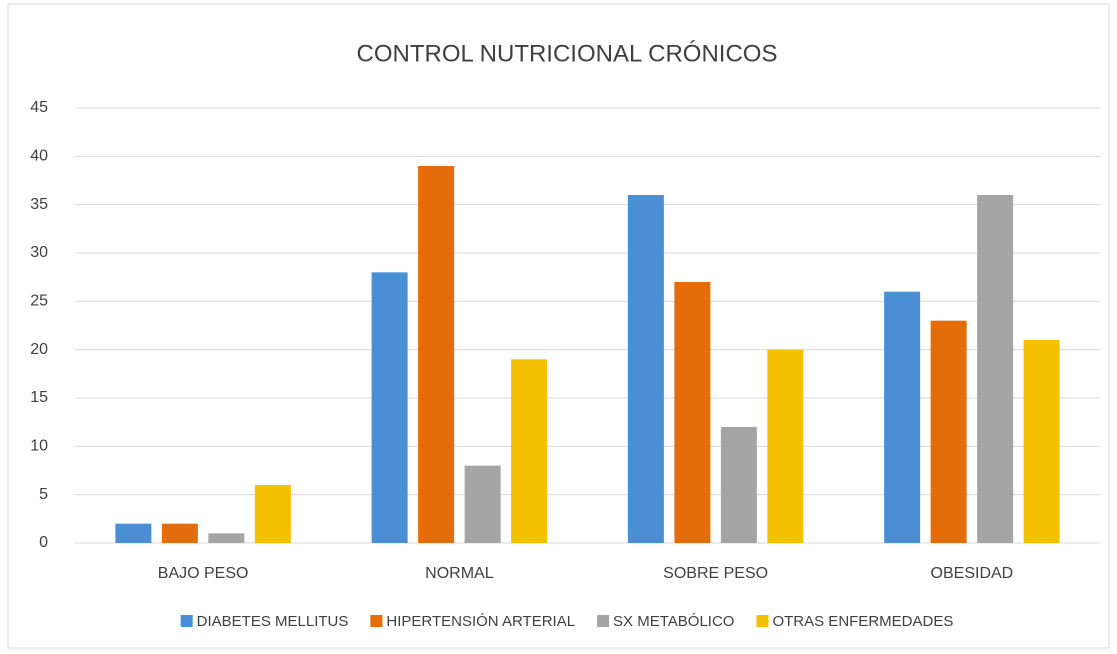 The width and height of the screenshot is (1117, 654). What do you see at coordinates (203, 573) in the screenshot?
I see `x-tick-label: BAJO PESO` at bounding box center [203, 573].